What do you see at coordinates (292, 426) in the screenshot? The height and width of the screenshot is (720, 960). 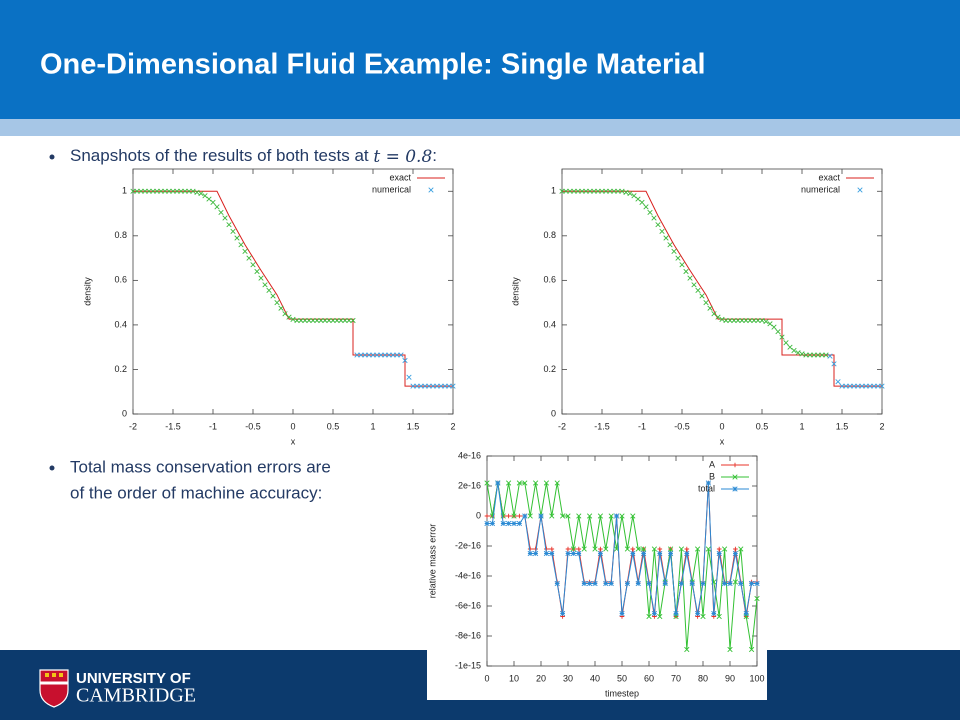 I see `x-tick-label: 0` at bounding box center [292, 426].